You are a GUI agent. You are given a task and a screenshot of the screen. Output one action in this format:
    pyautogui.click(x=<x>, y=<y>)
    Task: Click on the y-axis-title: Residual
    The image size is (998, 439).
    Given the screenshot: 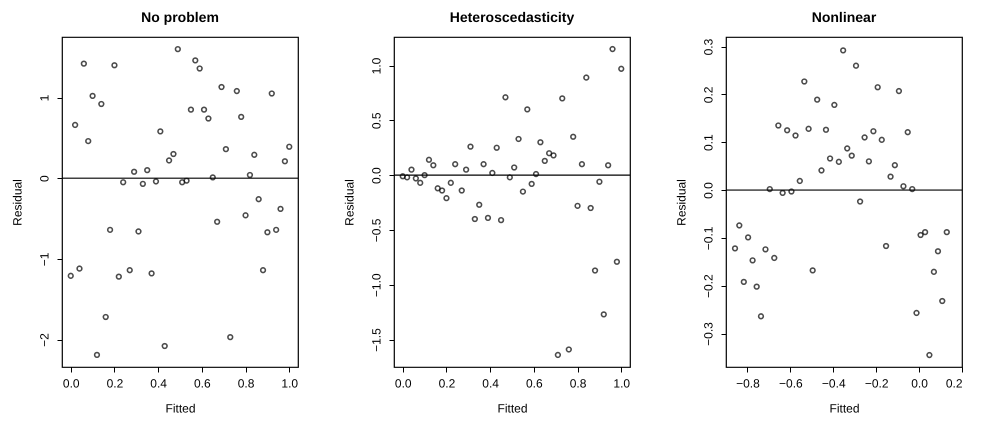 What is the action you would take?
    pyautogui.click(x=17, y=202)
    